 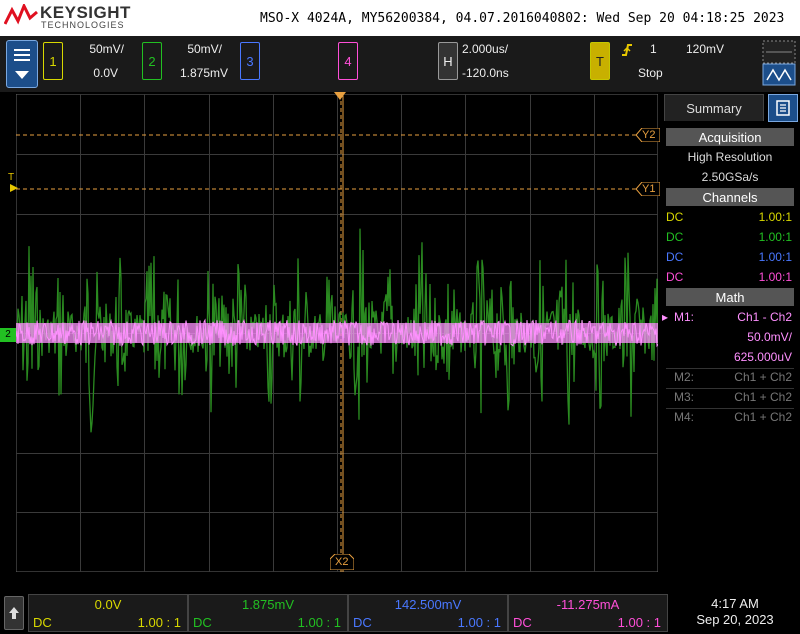 I want to click on channel-2-ground-marker: 2, so click(x=8, y=335).